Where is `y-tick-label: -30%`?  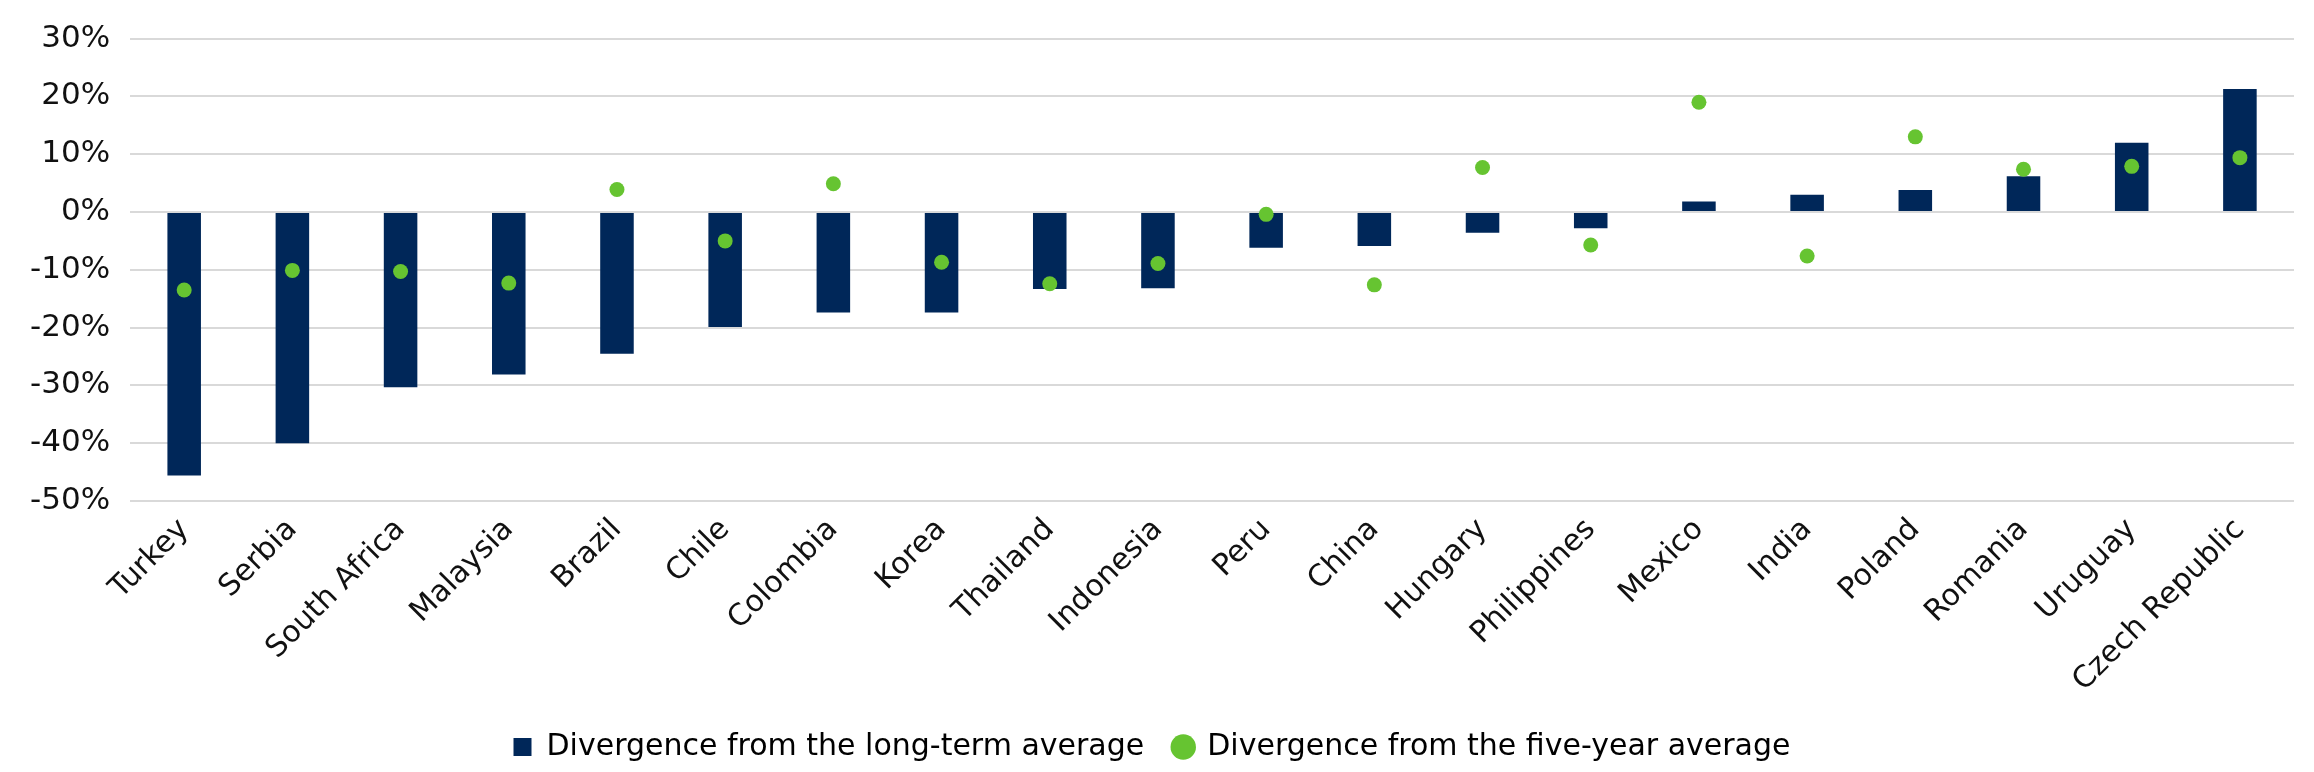
y-tick-label: -30% is located at coordinates (70, 382).